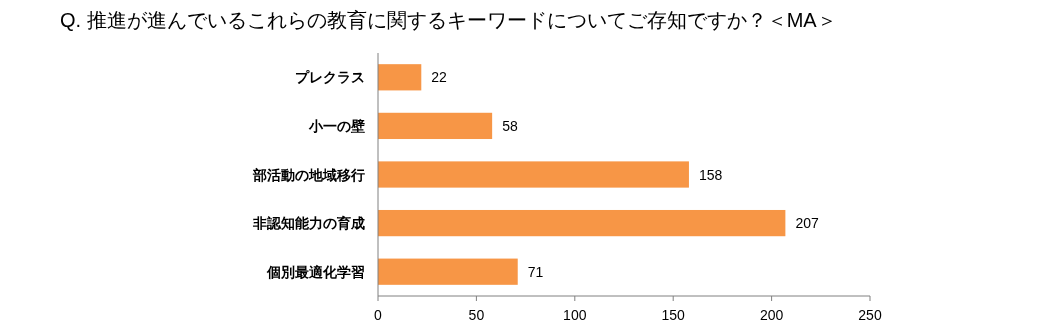 The image size is (1062, 331). I want to click on x-tick-label: 0, so click(378, 315).